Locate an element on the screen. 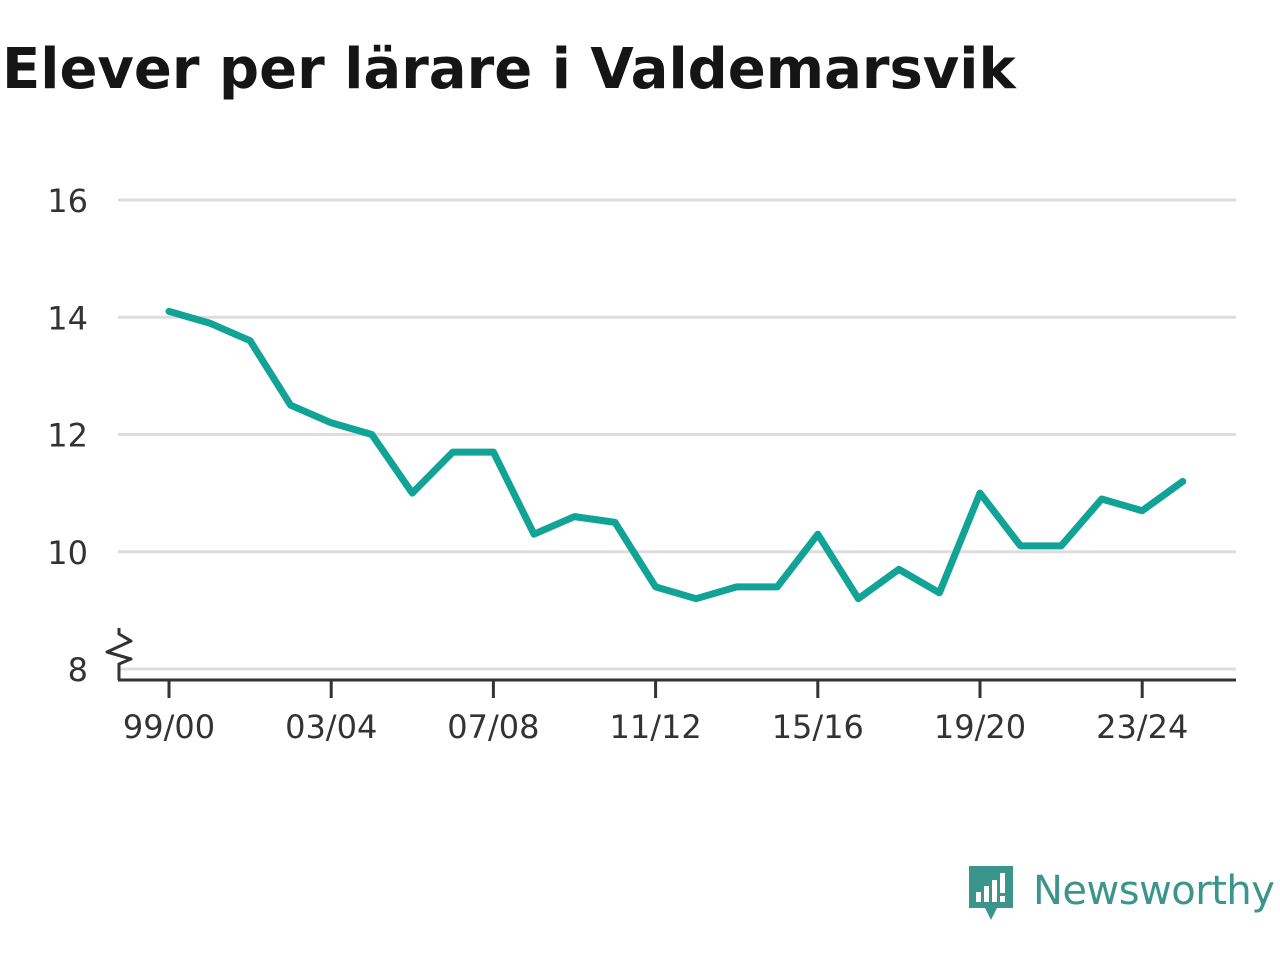 The width and height of the screenshot is (1280, 960). logo-bubble is located at coordinates (991, 893).